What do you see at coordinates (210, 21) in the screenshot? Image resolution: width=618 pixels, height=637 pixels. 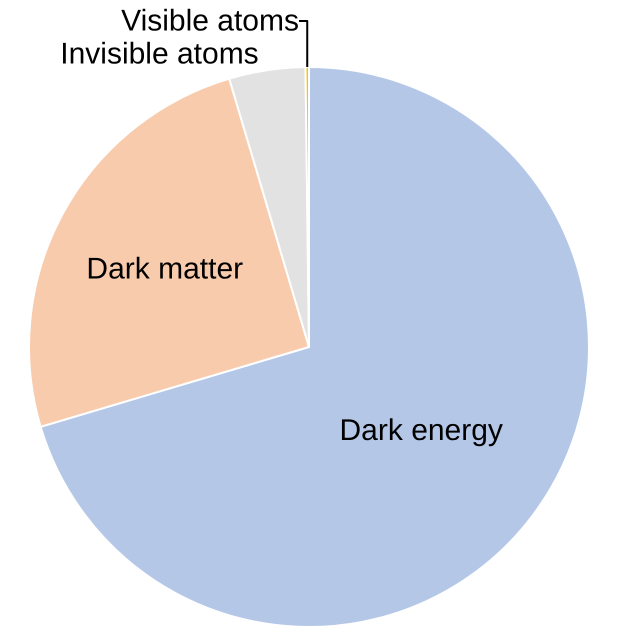 I see `slice-label: Visible atoms` at bounding box center [210, 21].